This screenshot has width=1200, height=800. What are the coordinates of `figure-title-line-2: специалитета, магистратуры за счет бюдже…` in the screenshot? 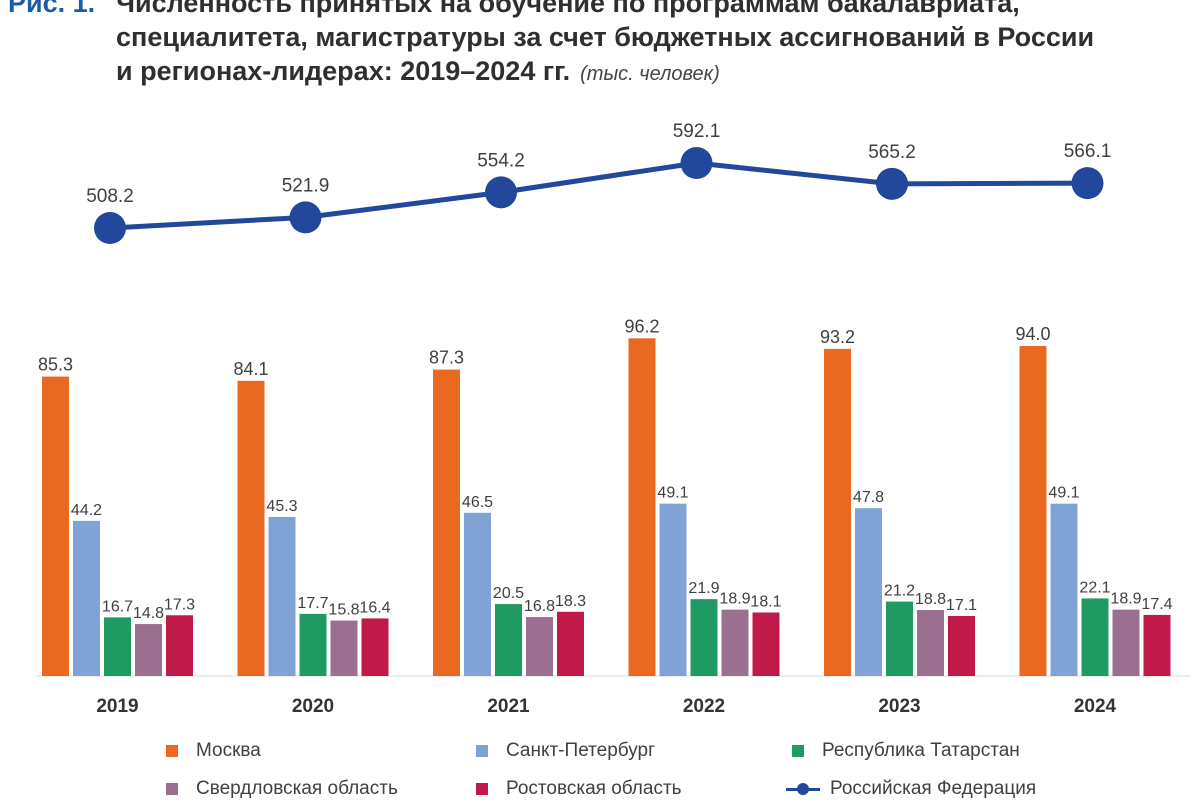 It's located at (605, 37).